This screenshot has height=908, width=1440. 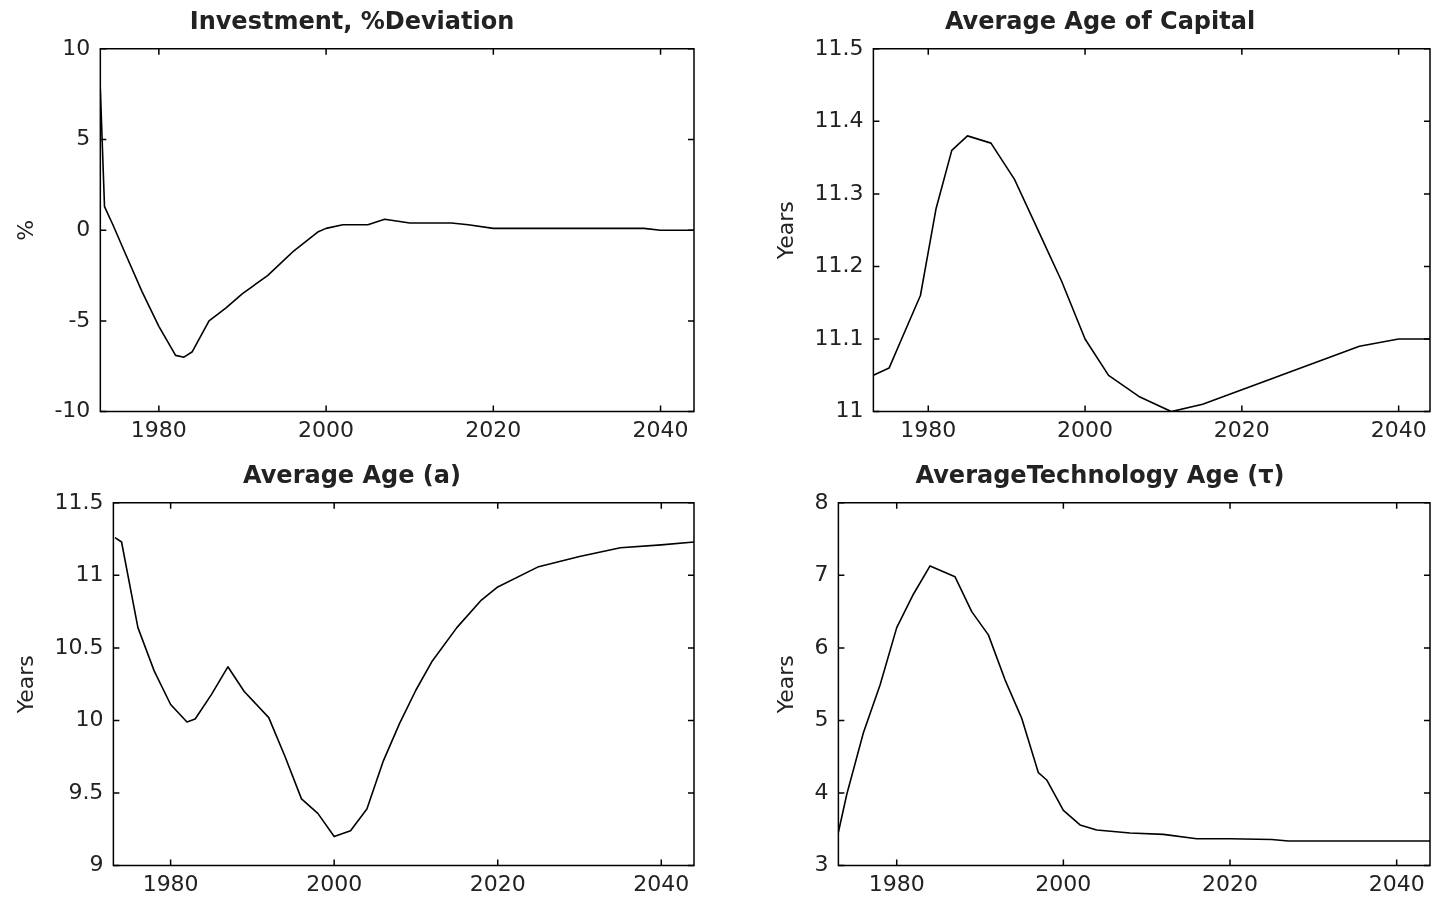 What do you see at coordinates (79, 319) in the screenshot?
I see `y-tick-label: -5` at bounding box center [79, 319].